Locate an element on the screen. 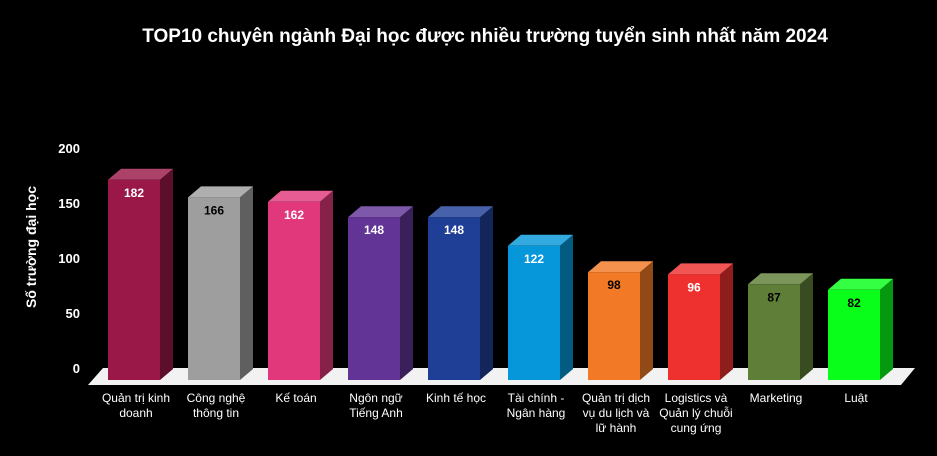 The height and width of the screenshot is (456, 937). x-tick-label-line: Kinh tế học is located at coordinates (456, 398).